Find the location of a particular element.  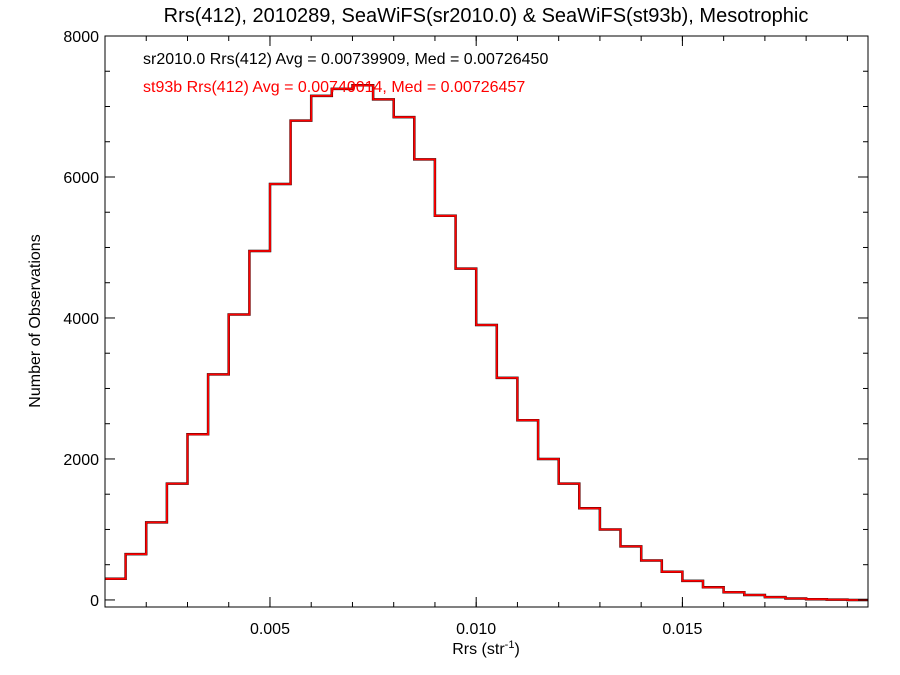

x-axis-label: Rrs (str-1) is located at coordinates (486, 648).